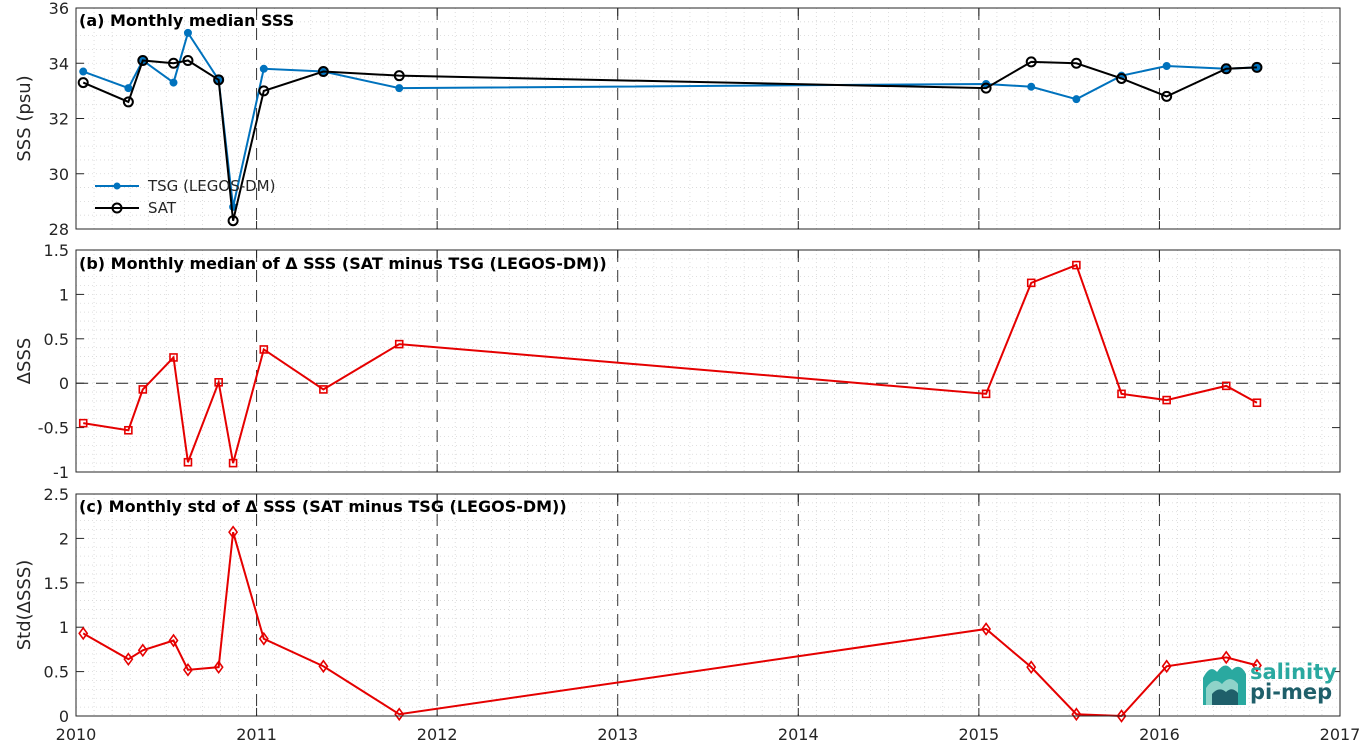 The image size is (1363, 745). I want to click on logo-line2: pi-mep, so click(1291, 692).